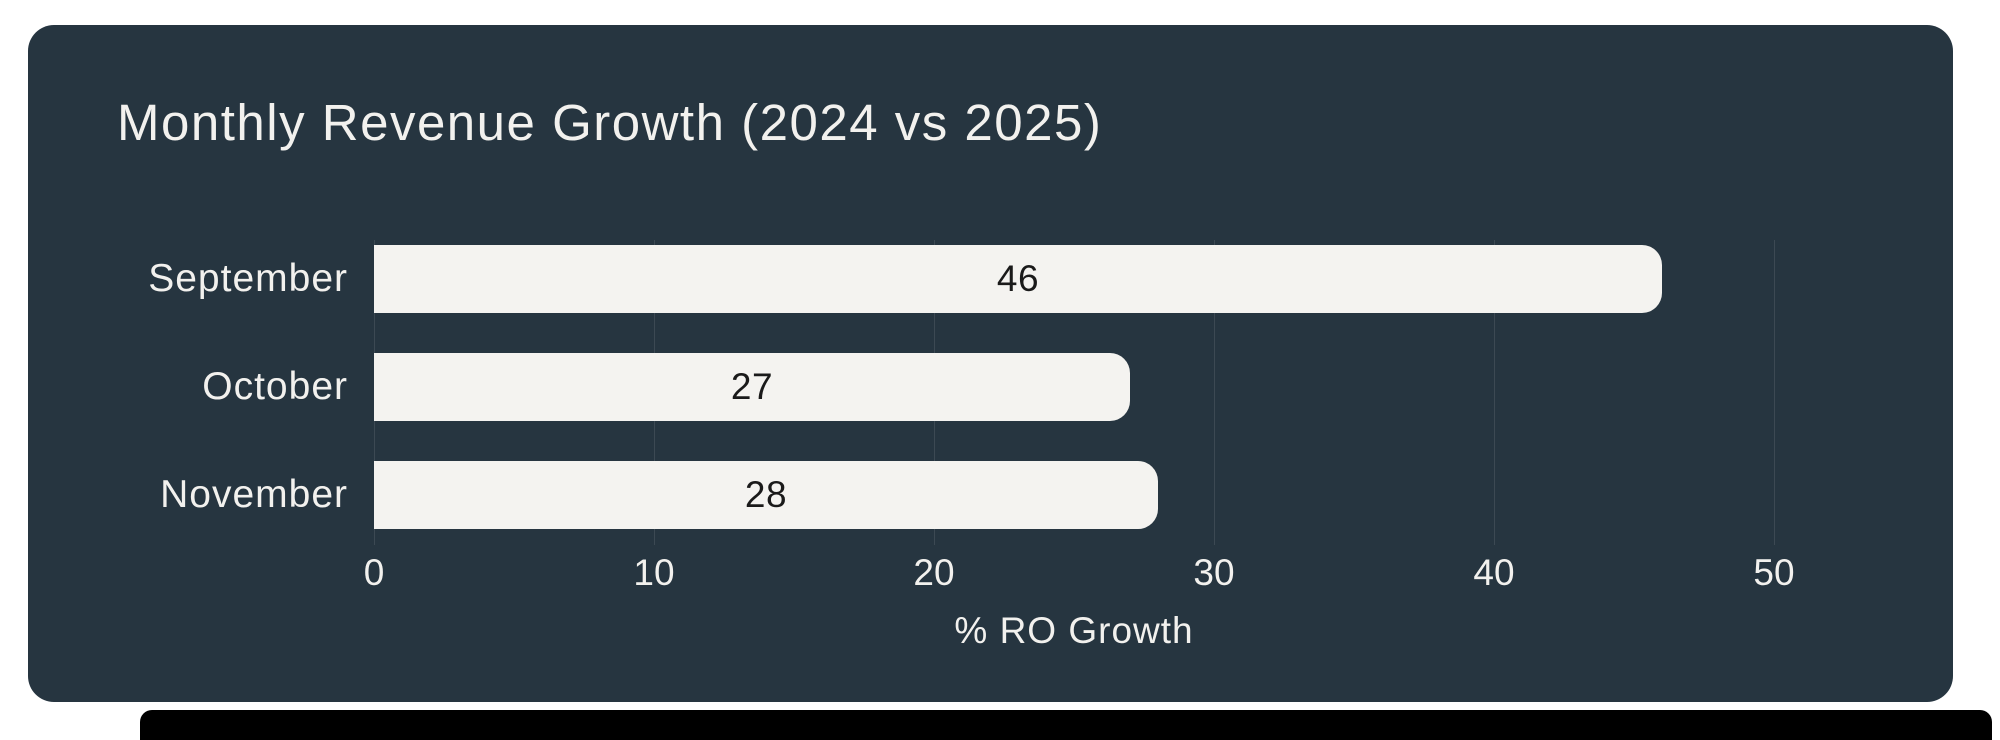 The image size is (2000, 740). What do you see at coordinates (374, 572) in the screenshot?
I see `x-tick-0: 0` at bounding box center [374, 572].